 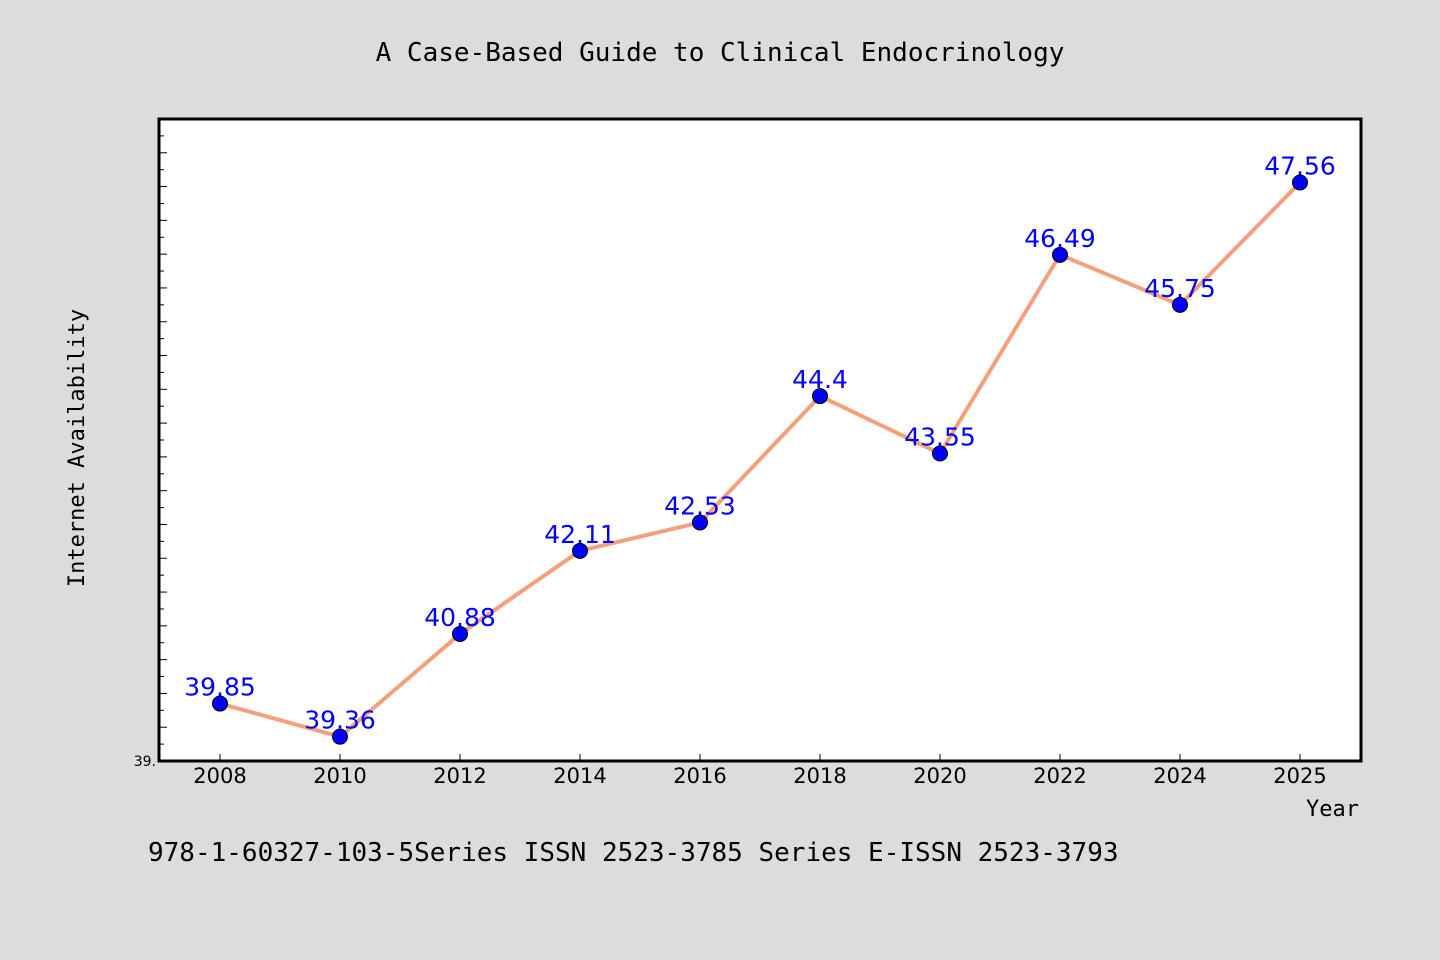 I want to click on x-tick-label: 2018, so click(x=819, y=776).